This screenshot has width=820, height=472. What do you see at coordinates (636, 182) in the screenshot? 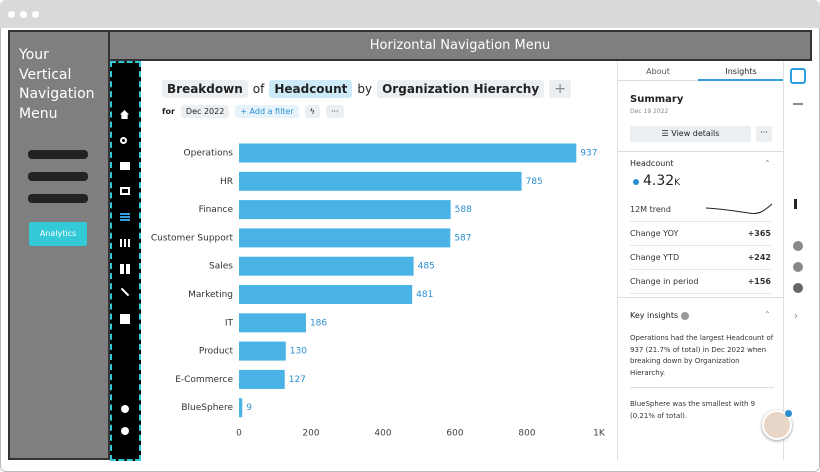
I see `metric-dot` at bounding box center [636, 182].